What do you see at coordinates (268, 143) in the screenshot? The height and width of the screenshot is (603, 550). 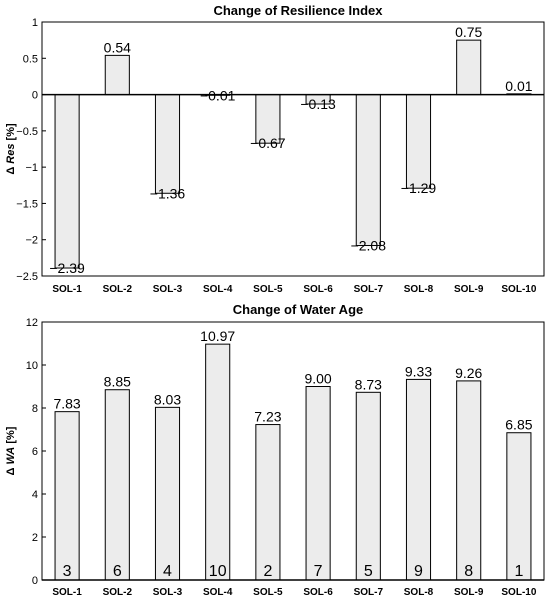 I see `data-label: −0.67` at bounding box center [268, 143].